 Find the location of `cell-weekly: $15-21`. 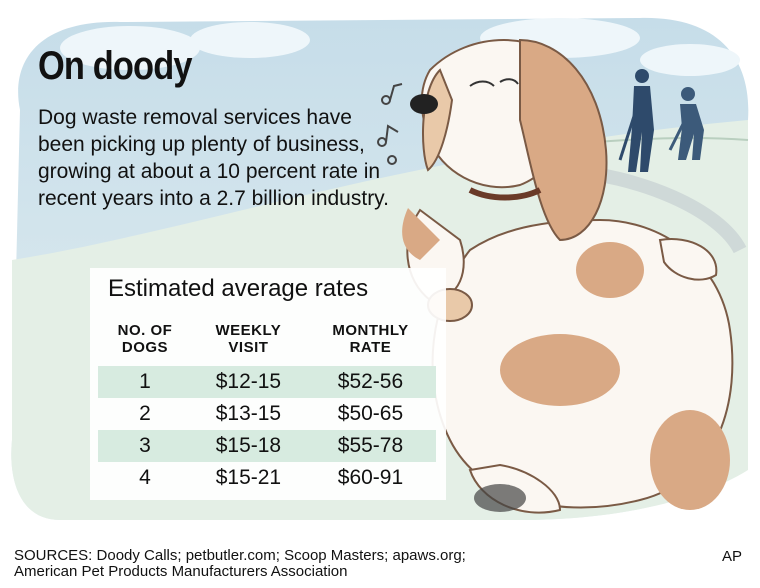

cell-weekly: $15-21 is located at coordinates (248, 477).